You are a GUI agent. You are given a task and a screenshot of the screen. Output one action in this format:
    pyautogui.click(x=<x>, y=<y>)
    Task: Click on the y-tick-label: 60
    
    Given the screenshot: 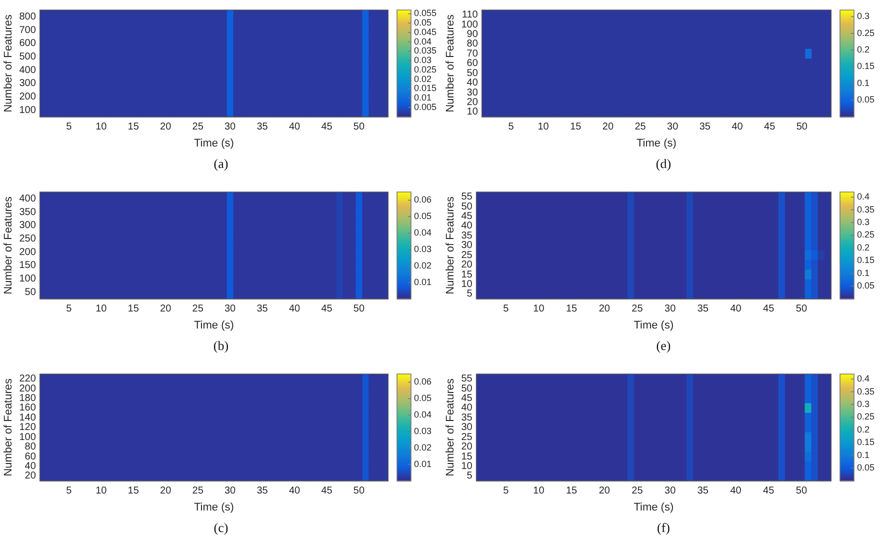 What is the action you would take?
    pyautogui.click(x=472, y=64)
    